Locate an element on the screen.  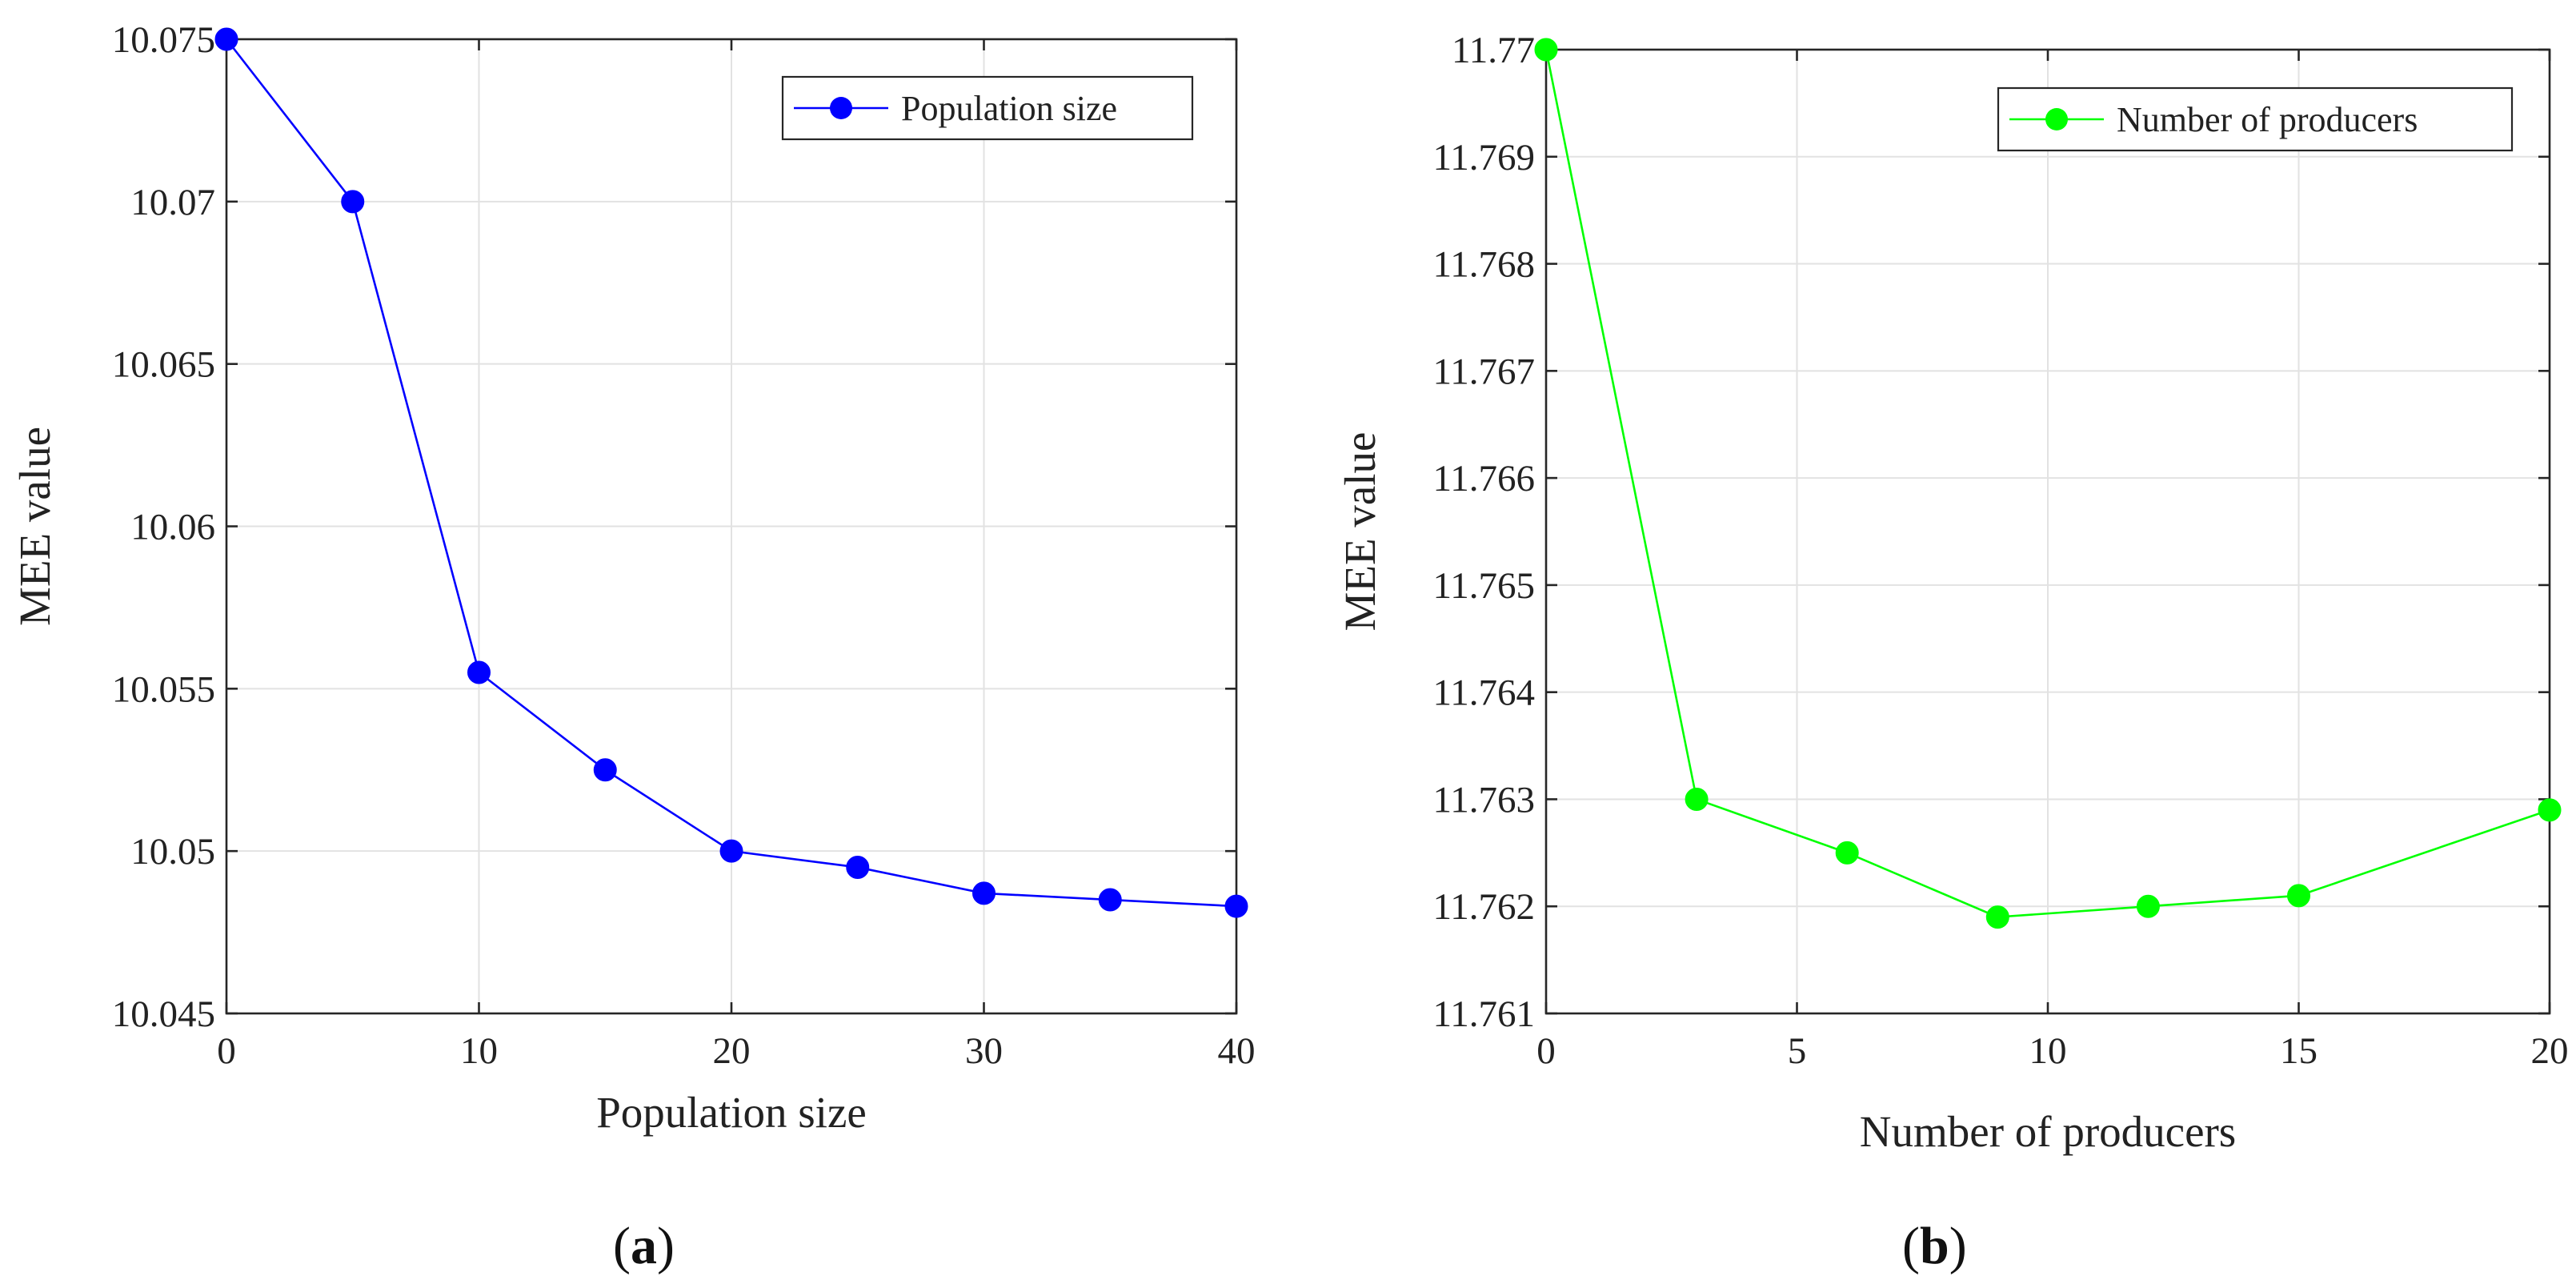
y-tick-label: 10.07 is located at coordinates (172, 202).